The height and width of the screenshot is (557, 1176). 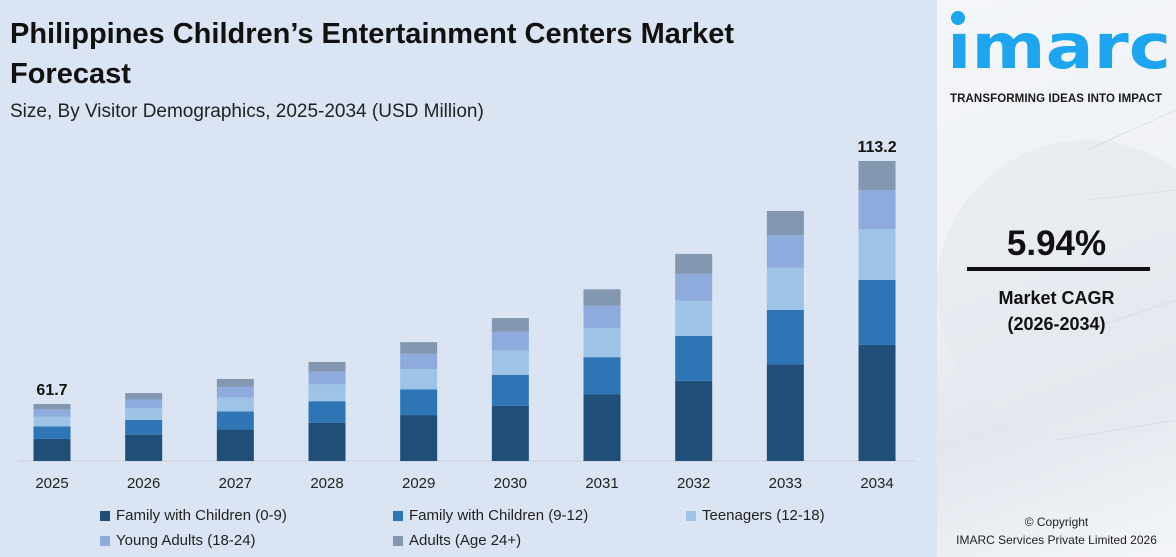 I want to click on legend-item: Family with Children (0-9), so click(x=193, y=515).